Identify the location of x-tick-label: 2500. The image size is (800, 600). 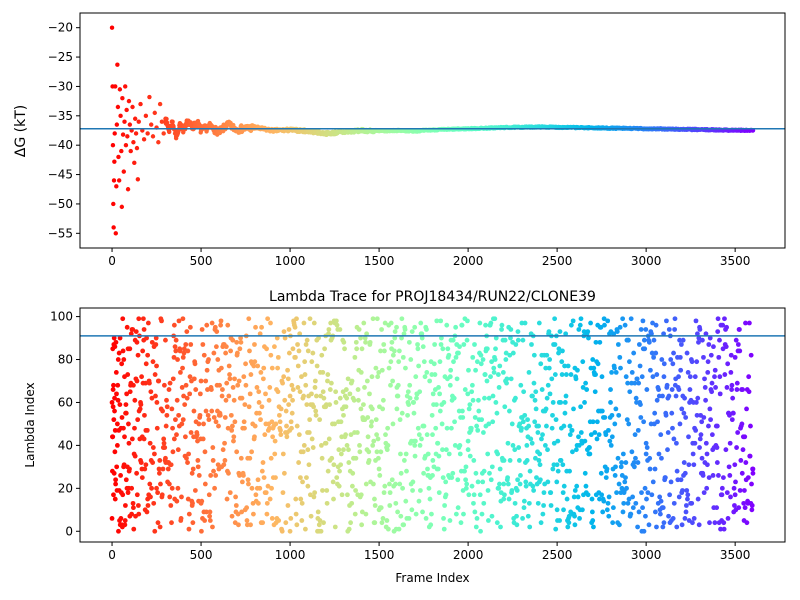
(557, 261).